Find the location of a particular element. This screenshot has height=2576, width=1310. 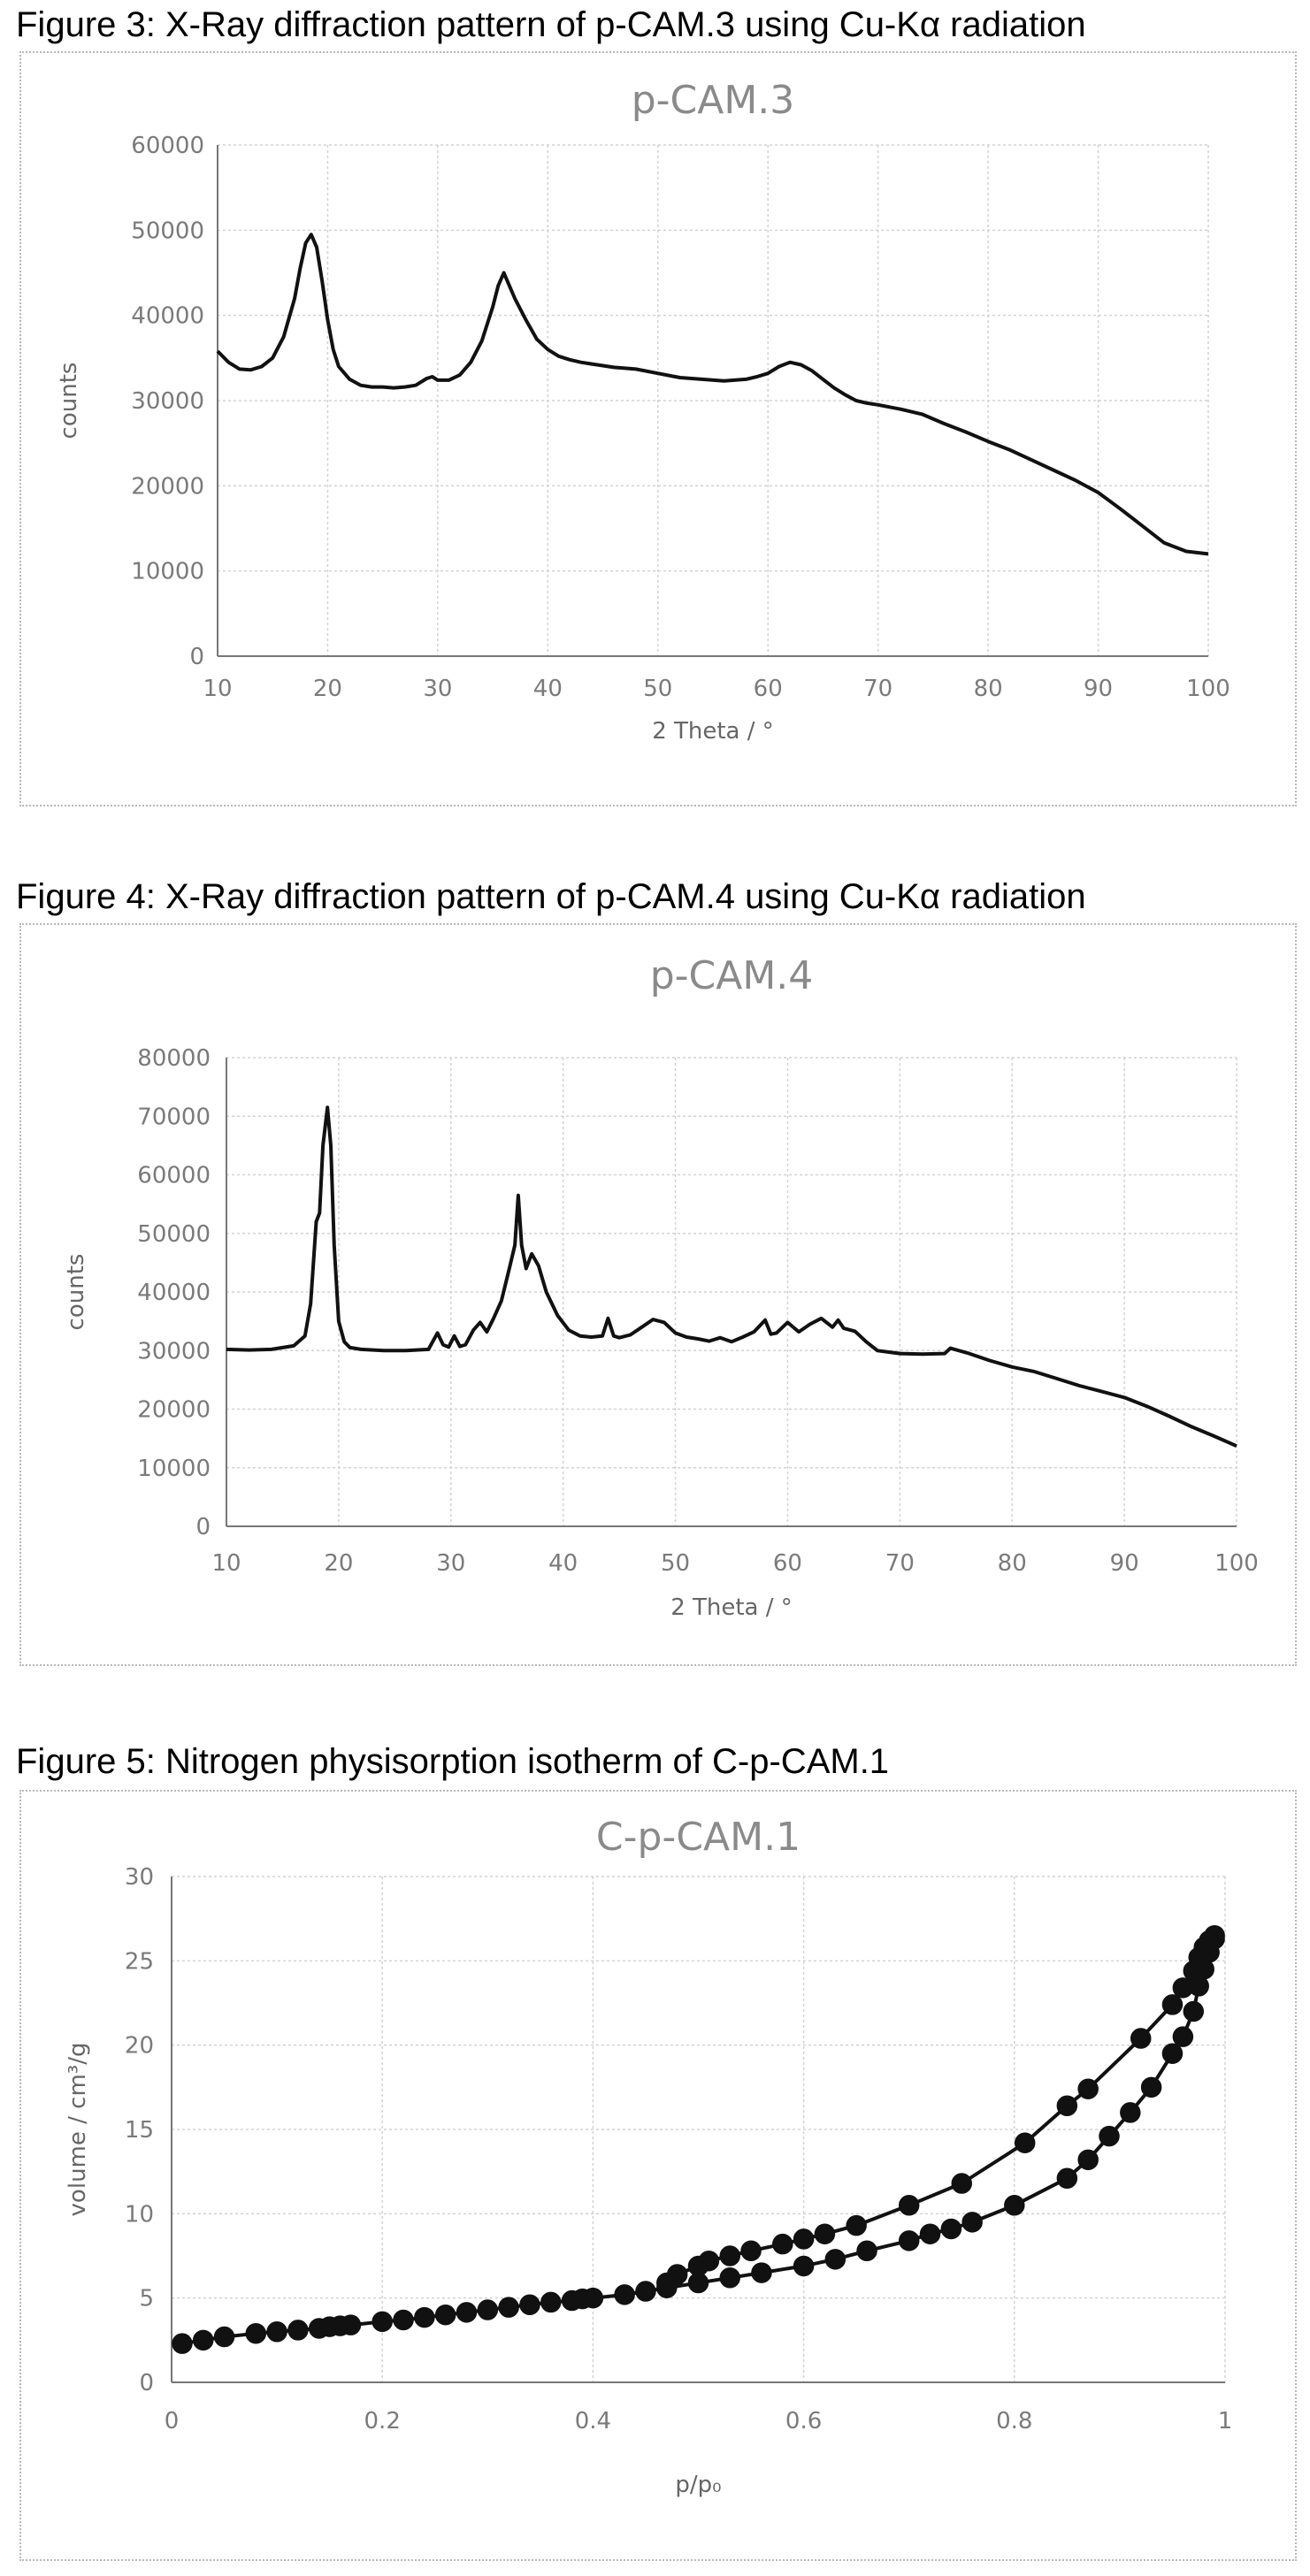

y-tick-label: 5 is located at coordinates (146, 2299).